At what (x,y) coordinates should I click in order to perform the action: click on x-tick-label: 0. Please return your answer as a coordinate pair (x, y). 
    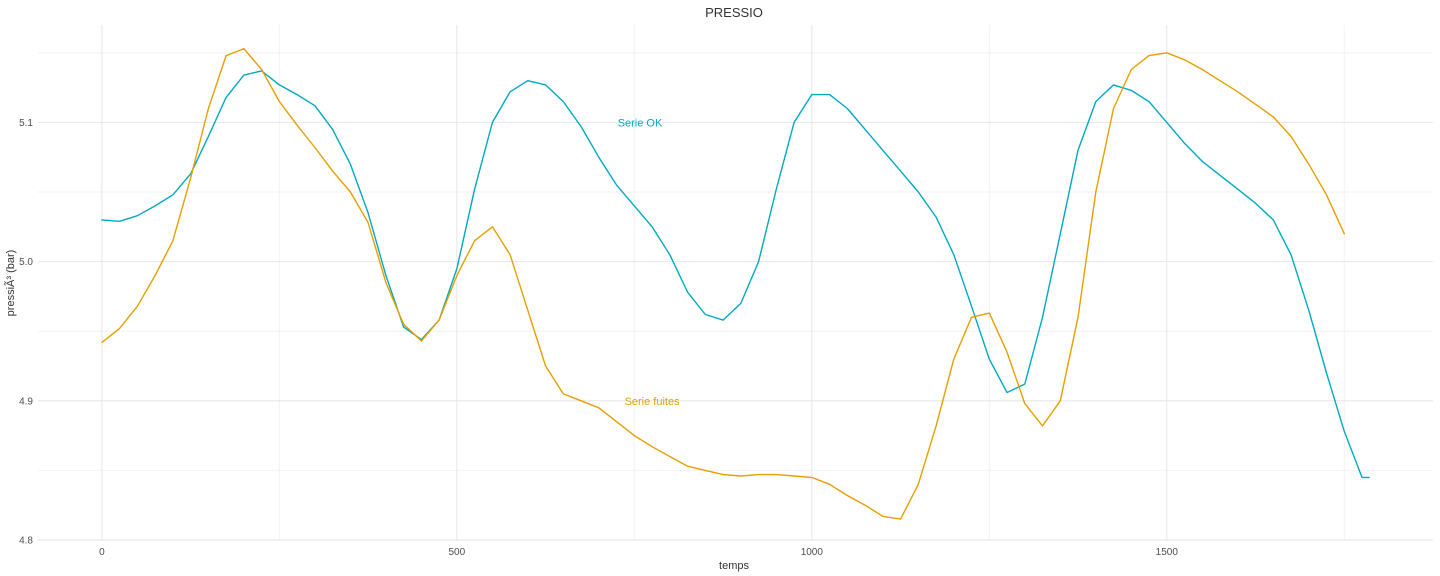
    Looking at the image, I should click on (102, 552).